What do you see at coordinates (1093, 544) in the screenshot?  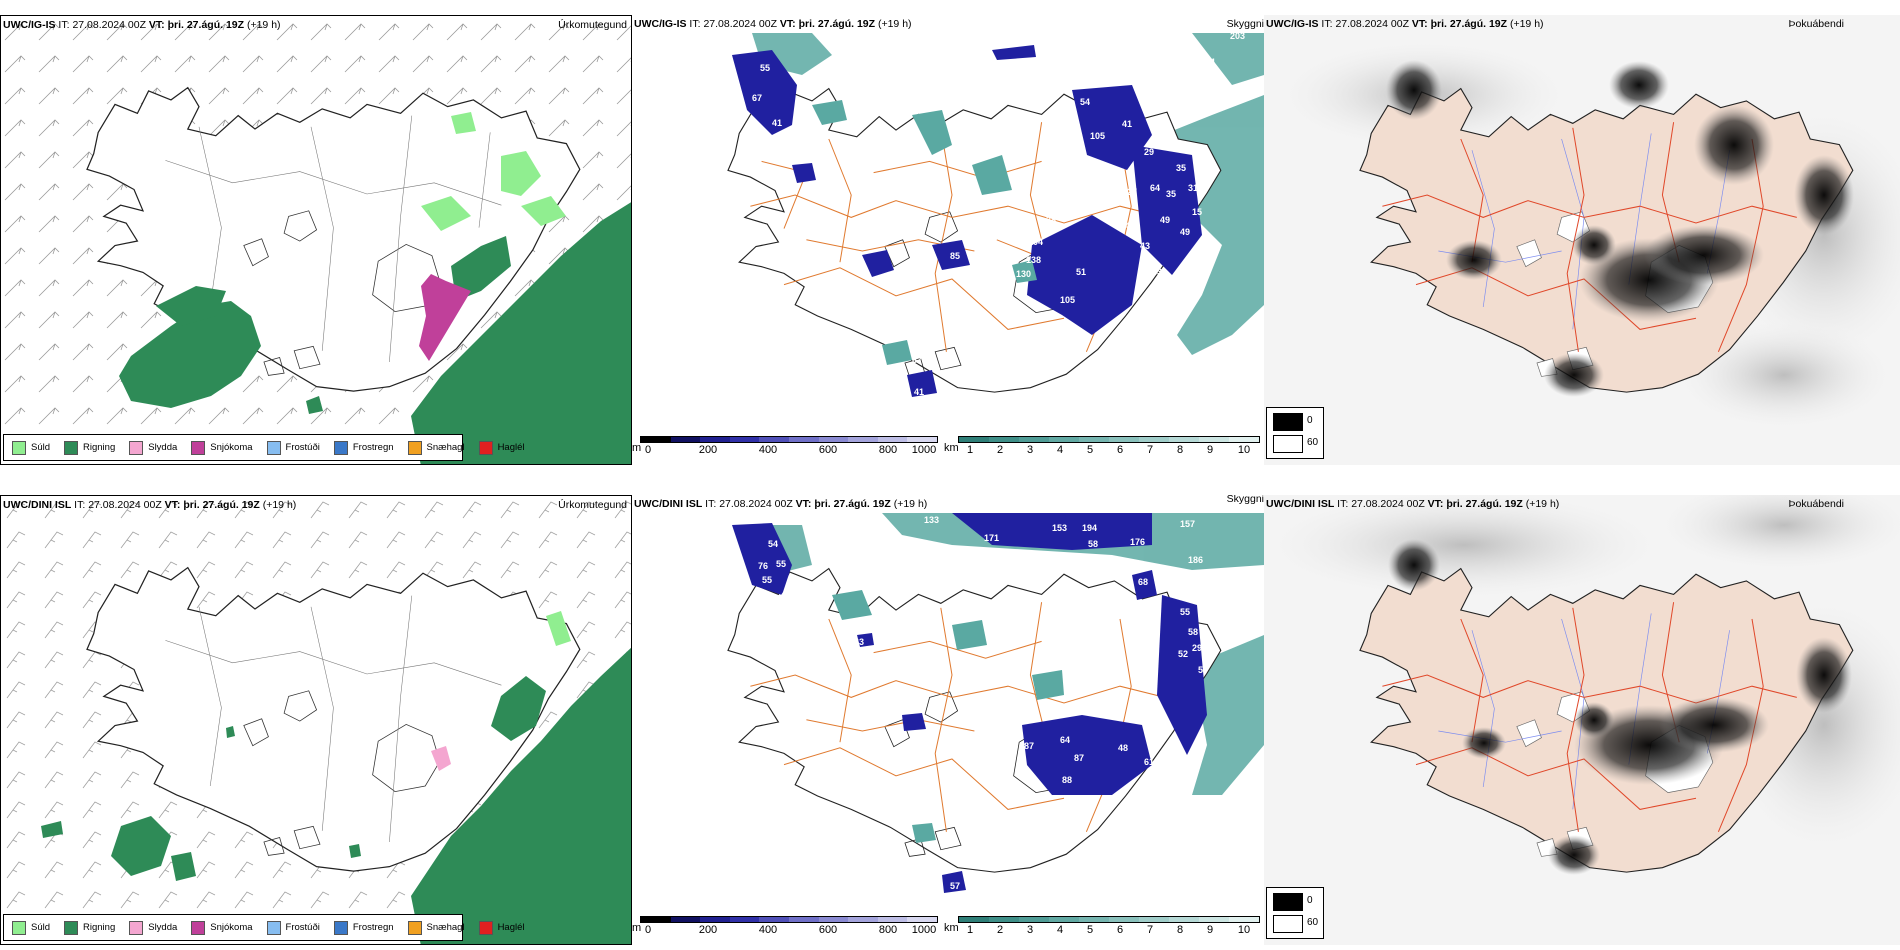 I see `vis-number: 58` at bounding box center [1093, 544].